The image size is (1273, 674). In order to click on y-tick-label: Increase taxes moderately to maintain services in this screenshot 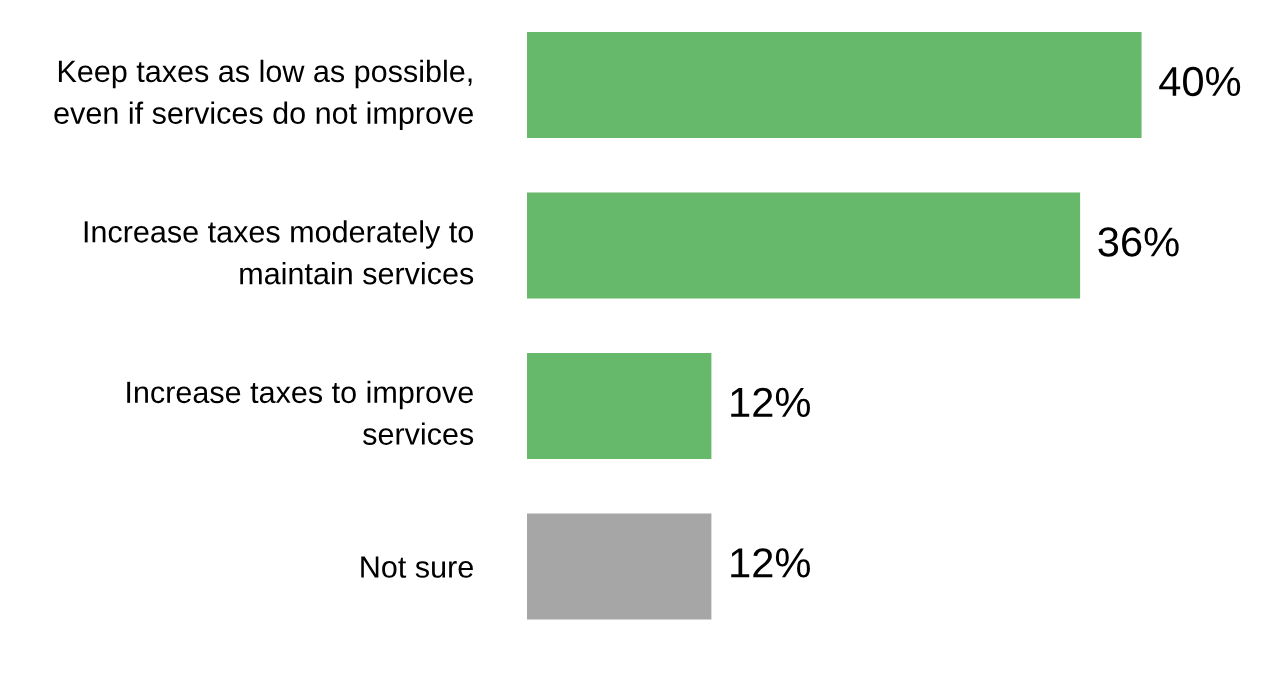, I will do `click(279, 252)`.